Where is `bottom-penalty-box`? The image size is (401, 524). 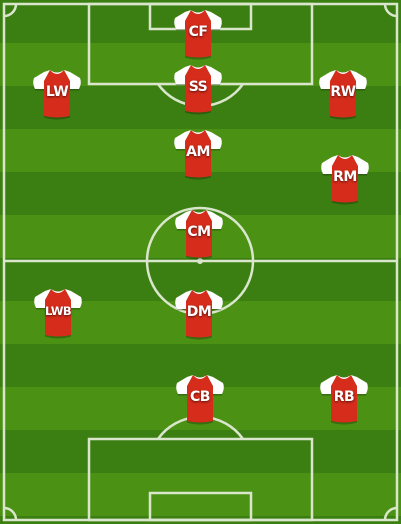 bottom-penalty-box is located at coordinates (200, 479).